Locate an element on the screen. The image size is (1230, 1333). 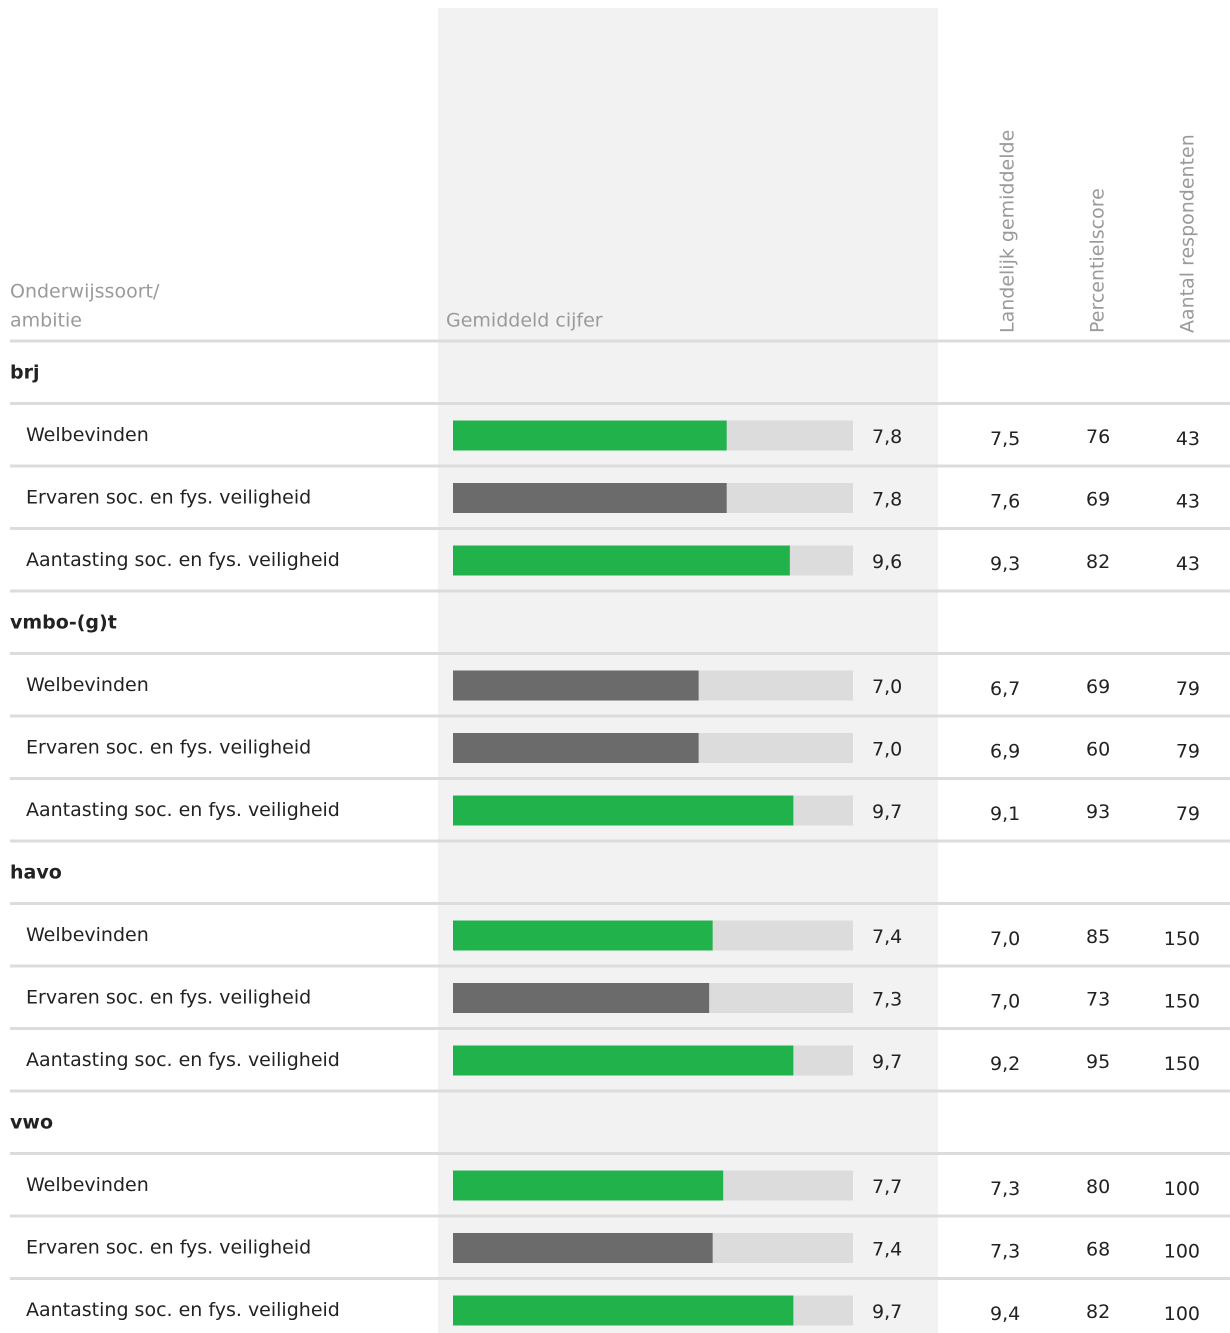
percentiel-cell: 95 is located at coordinates (1098, 1062).